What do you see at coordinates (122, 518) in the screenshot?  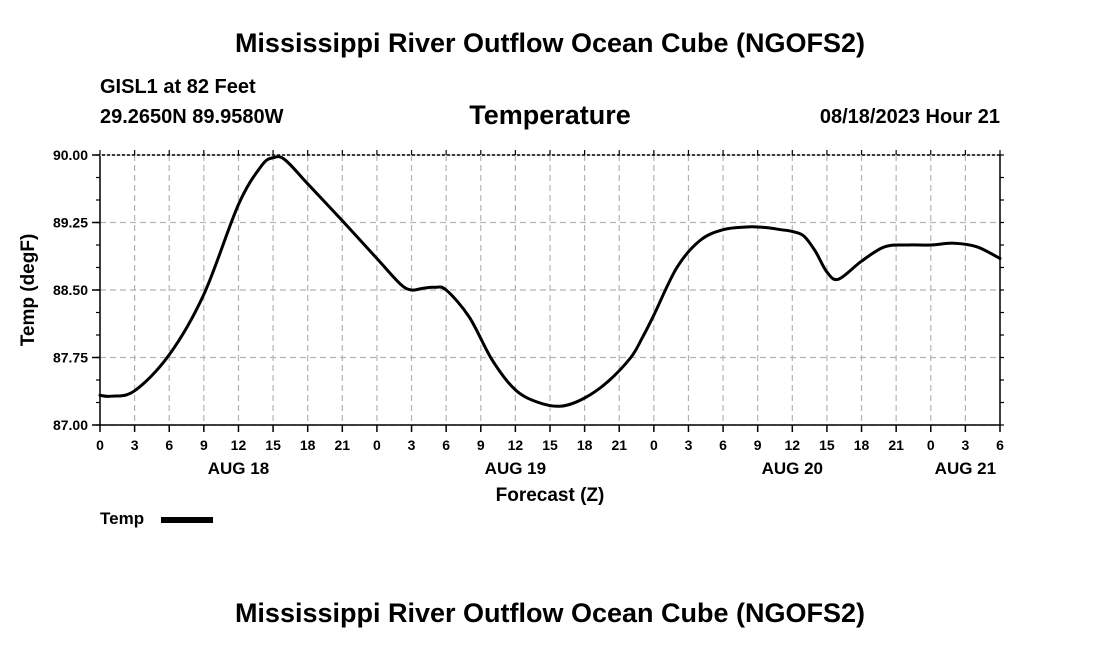 I see `legend-label: Temp` at bounding box center [122, 518].